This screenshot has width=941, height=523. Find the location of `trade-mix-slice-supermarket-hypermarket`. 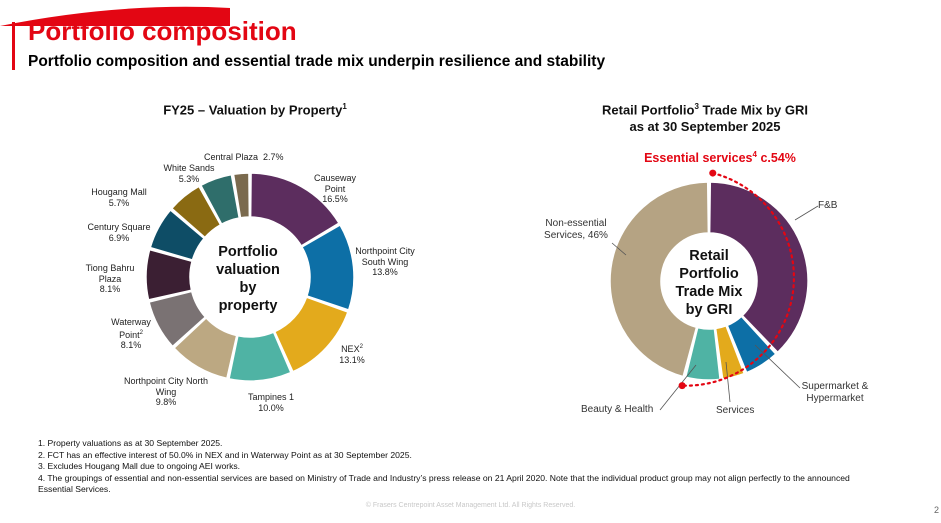

trade-mix-slice-supermarket-hypermarket is located at coordinates (751, 344).